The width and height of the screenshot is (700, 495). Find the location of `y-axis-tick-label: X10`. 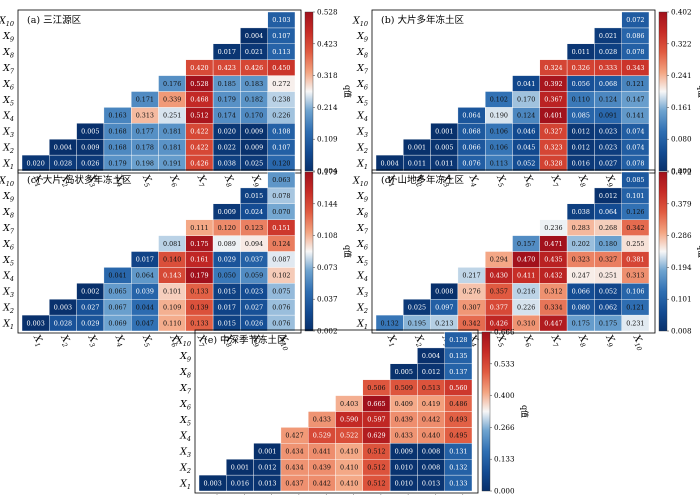

y-axis-tick-label: X10 is located at coordinates (183, 341).